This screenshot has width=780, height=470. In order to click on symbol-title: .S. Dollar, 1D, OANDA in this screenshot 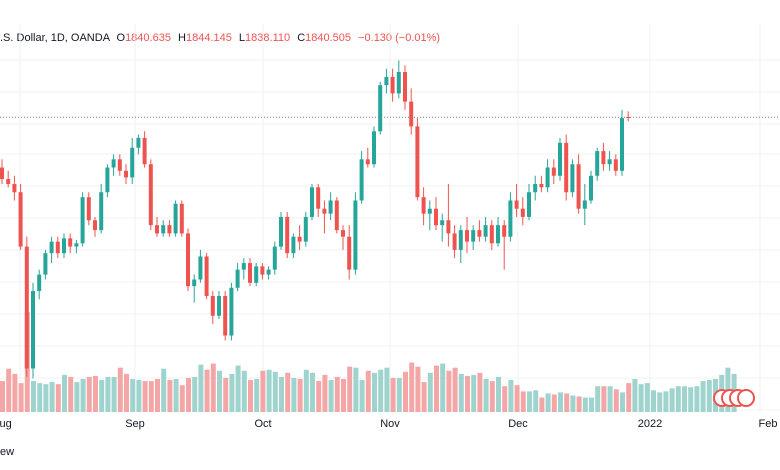, I will do `click(55, 38)`.